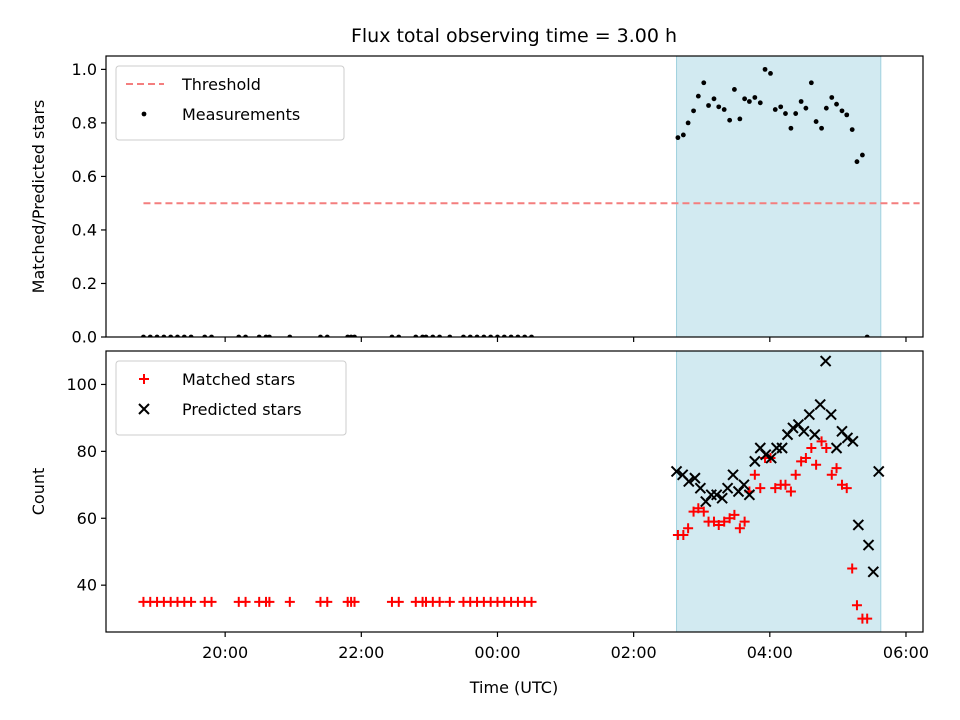 The image size is (960, 720). I want to click on legend: Threshold Measurements, so click(230, 103).